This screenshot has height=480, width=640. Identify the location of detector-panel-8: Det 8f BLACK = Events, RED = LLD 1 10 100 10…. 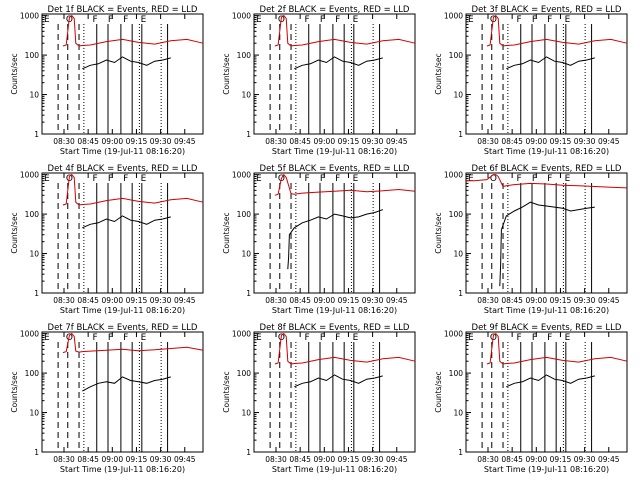
(319, 398).